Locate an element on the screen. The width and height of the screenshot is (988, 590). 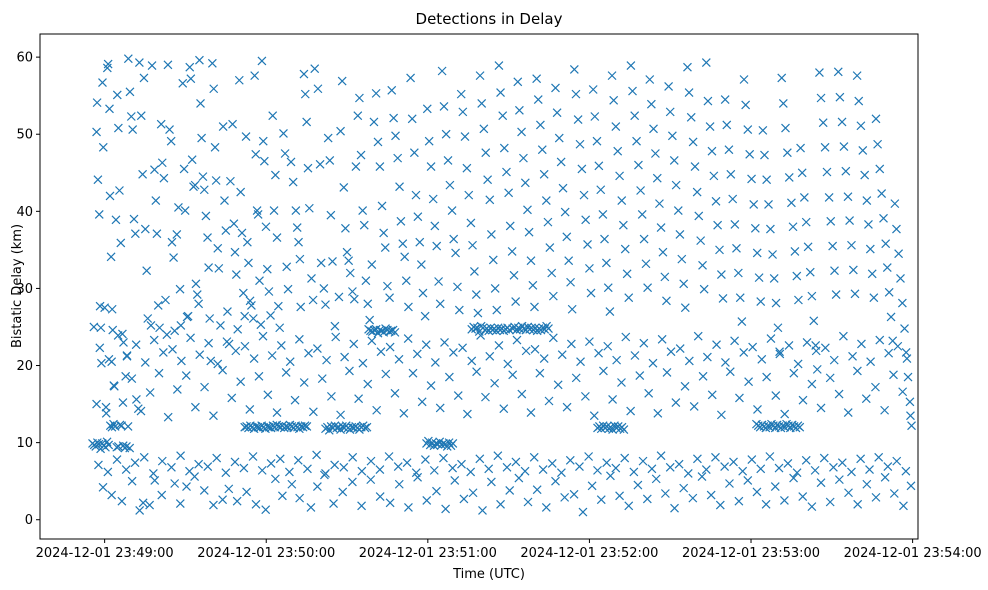
y-tick-label: 20 is located at coordinates (24, 366).